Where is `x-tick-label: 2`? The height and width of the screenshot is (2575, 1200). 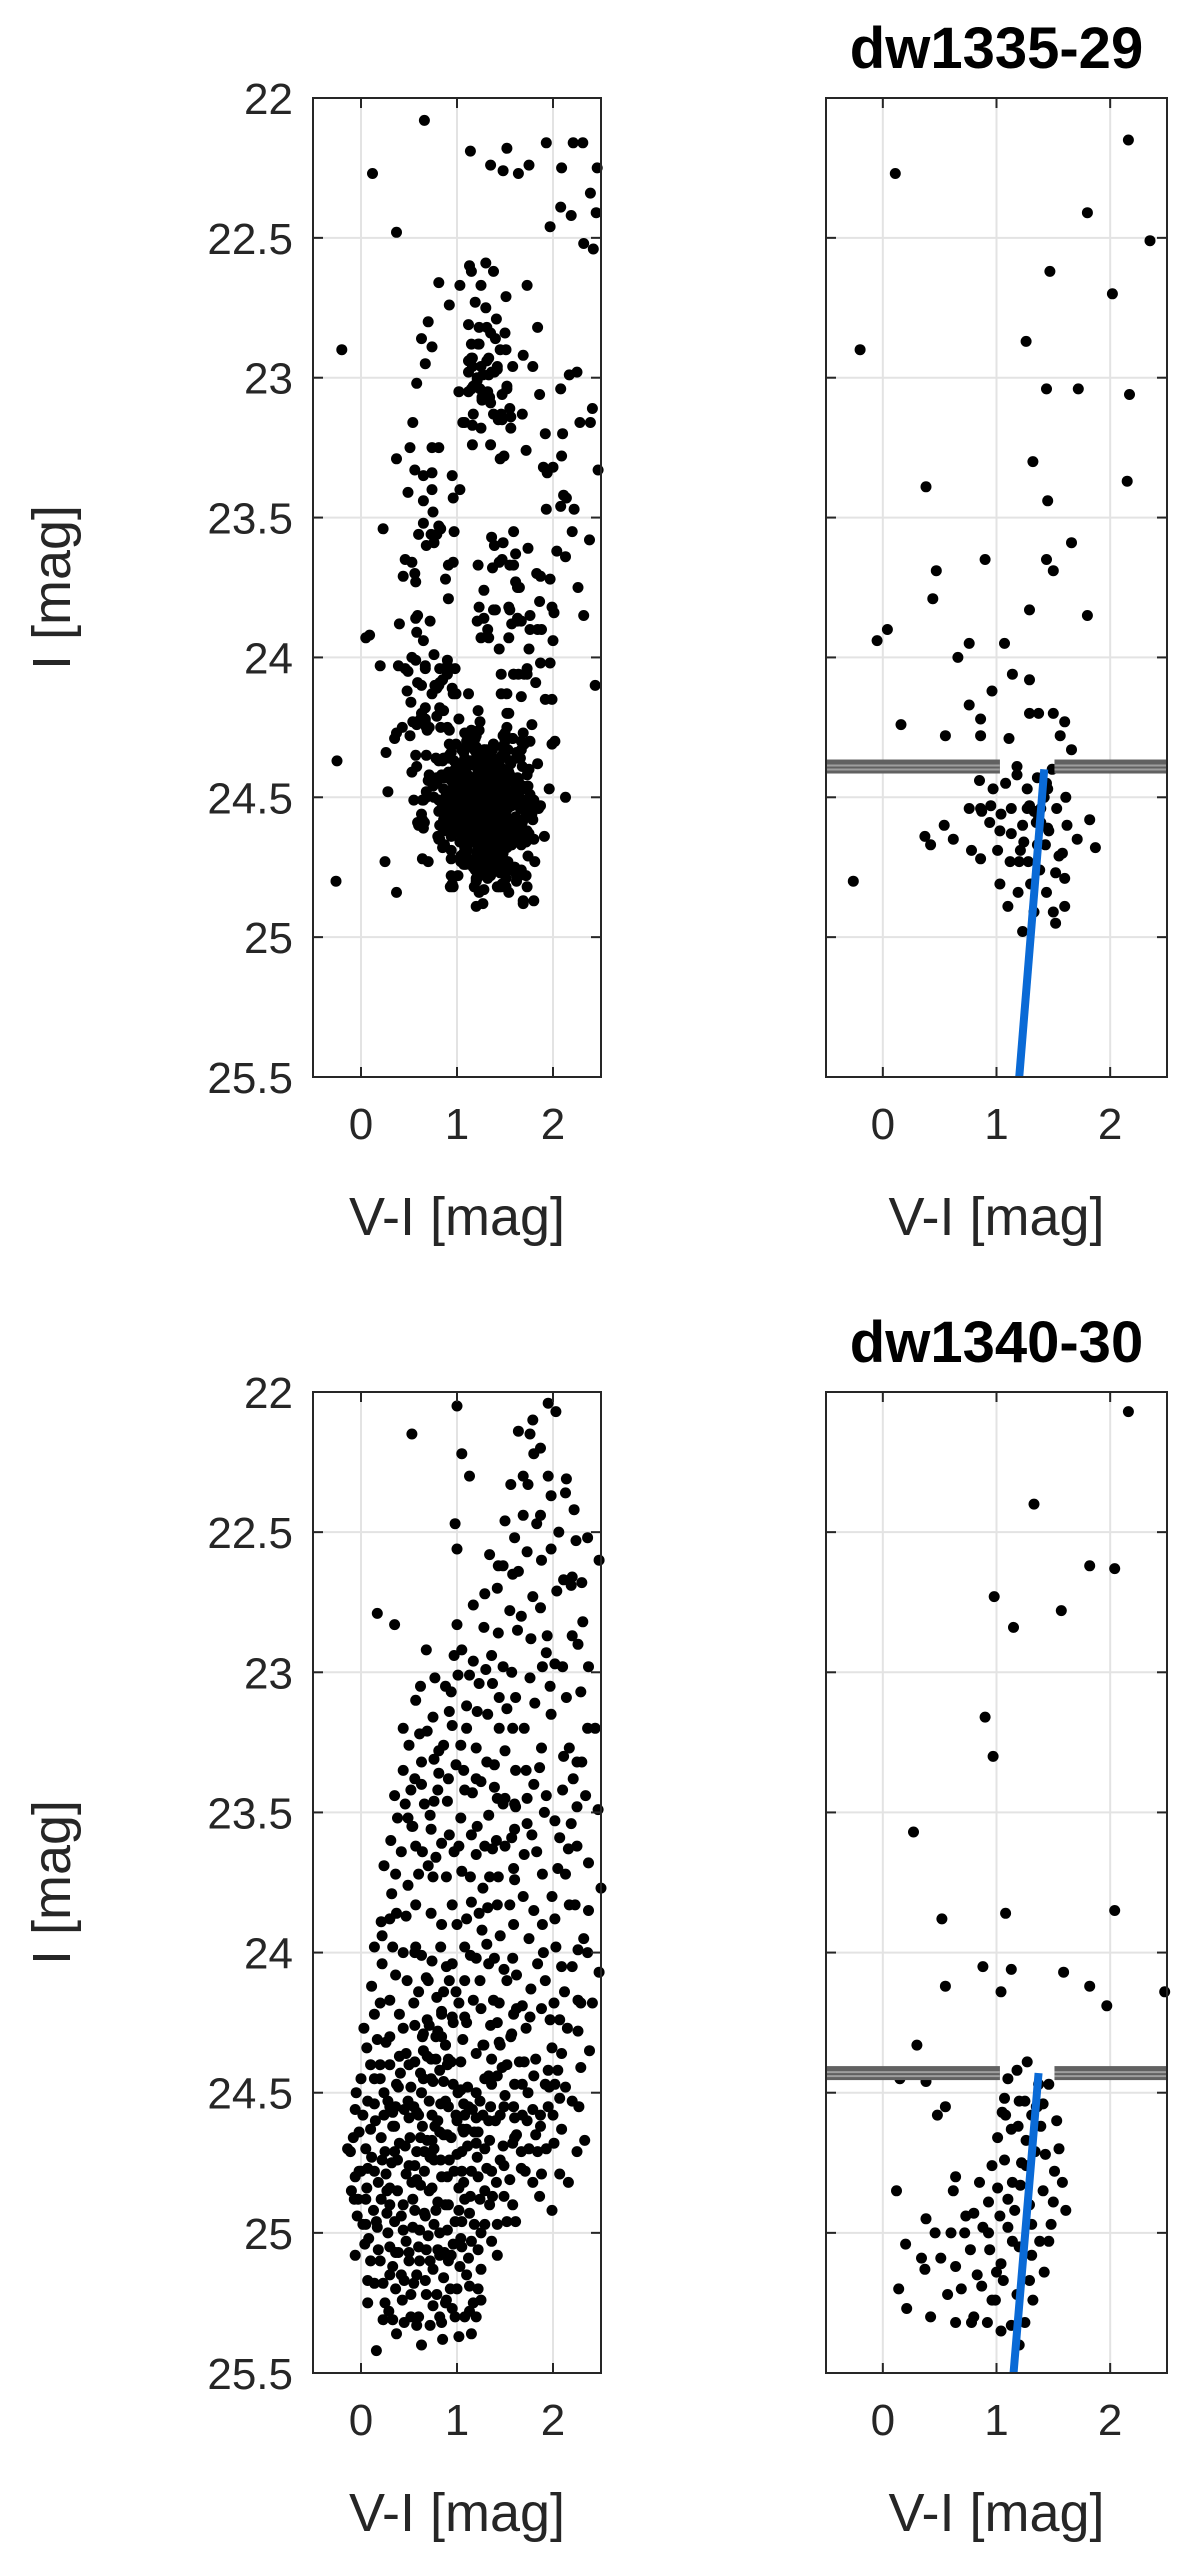
x-tick-label: 2 is located at coordinates (1110, 1124).